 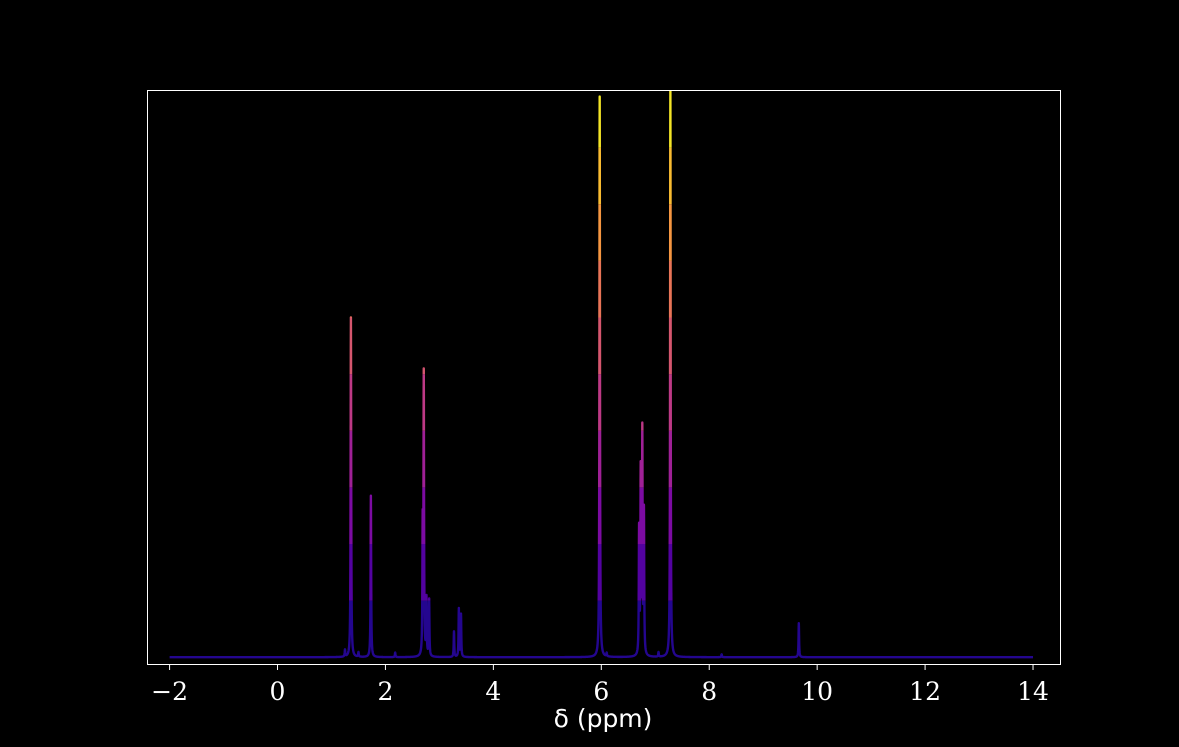 I want to click on x-axis-ticks: −2 0 2 4 6 8 10 12 14, so click(x=600, y=685).